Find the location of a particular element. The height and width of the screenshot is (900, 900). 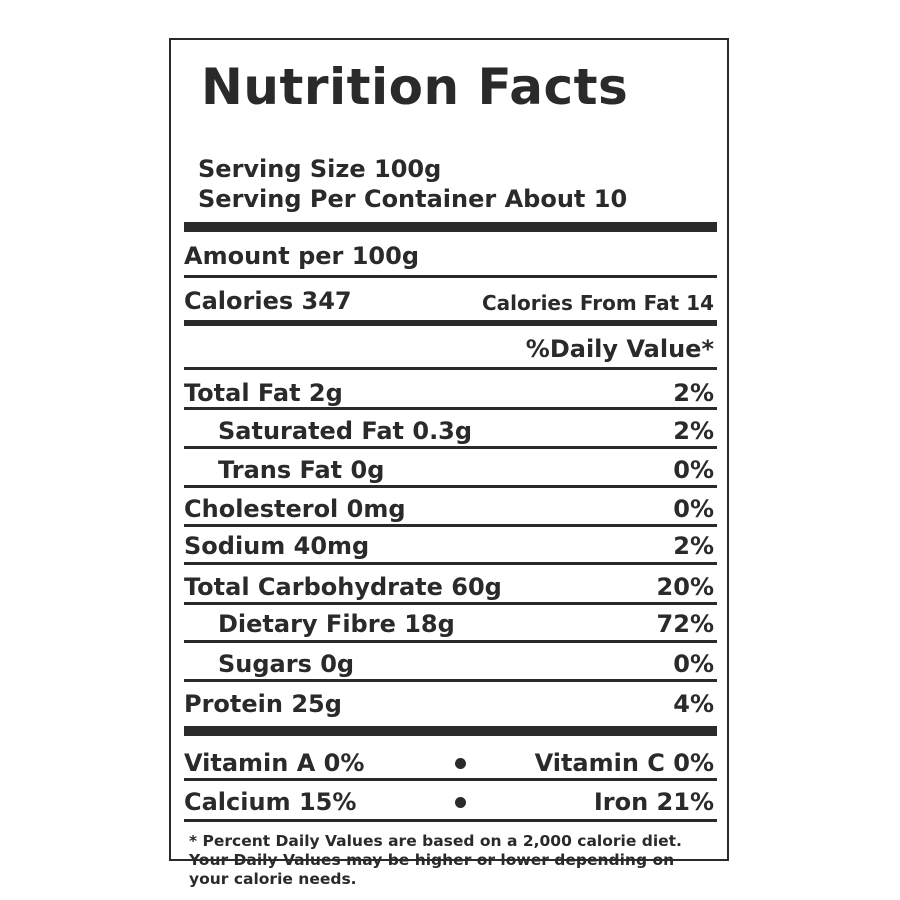

nutrient-percent-sugars: 0% is located at coordinates (693, 664).